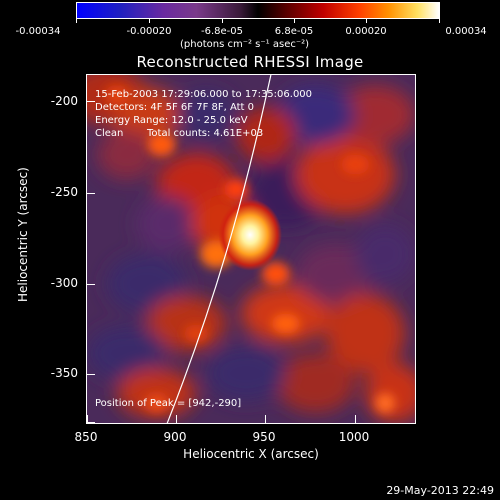 The width and height of the screenshot is (500, 500). Describe the element at coordinates (250, 62) in the screenshot. I see `chart-title: Reconstructed RHESSI Image` at that location.